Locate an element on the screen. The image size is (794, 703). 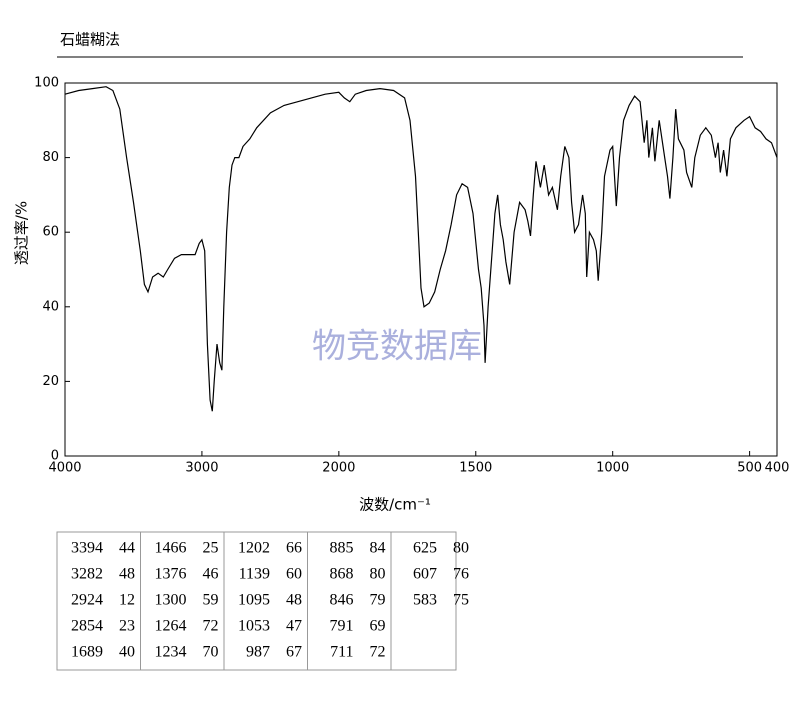
peak-wavenumber: 1689 is located at coordinates (87, 652).